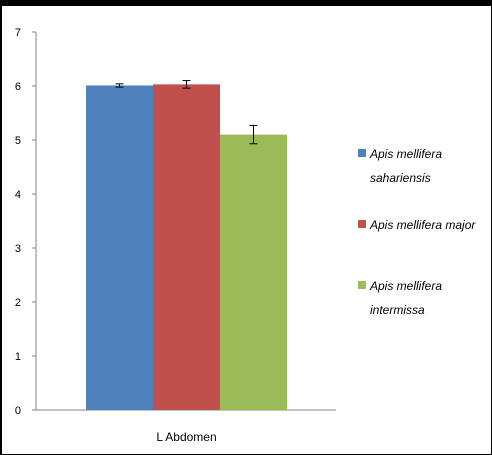  I want to click on y-axis-ticks: 0 1 2 3 4 5 6 7, so click(25, 222).